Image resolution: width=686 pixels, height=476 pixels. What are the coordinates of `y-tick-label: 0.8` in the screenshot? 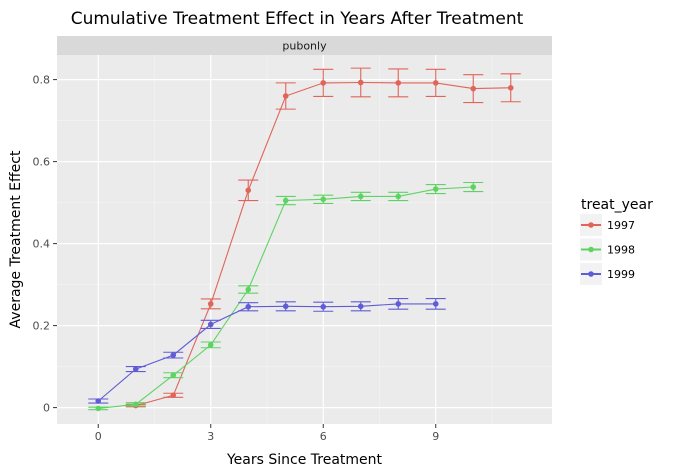 It's located at (42, 80).